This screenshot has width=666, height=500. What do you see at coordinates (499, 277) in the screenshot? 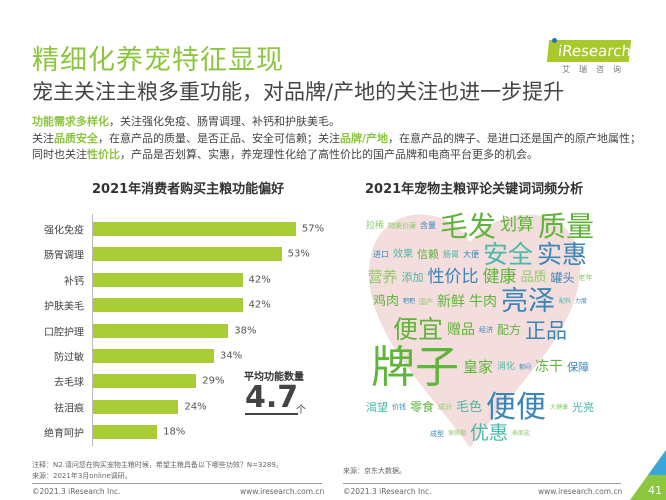
I see `keyword: 健康` at bounding box center [499, 277].